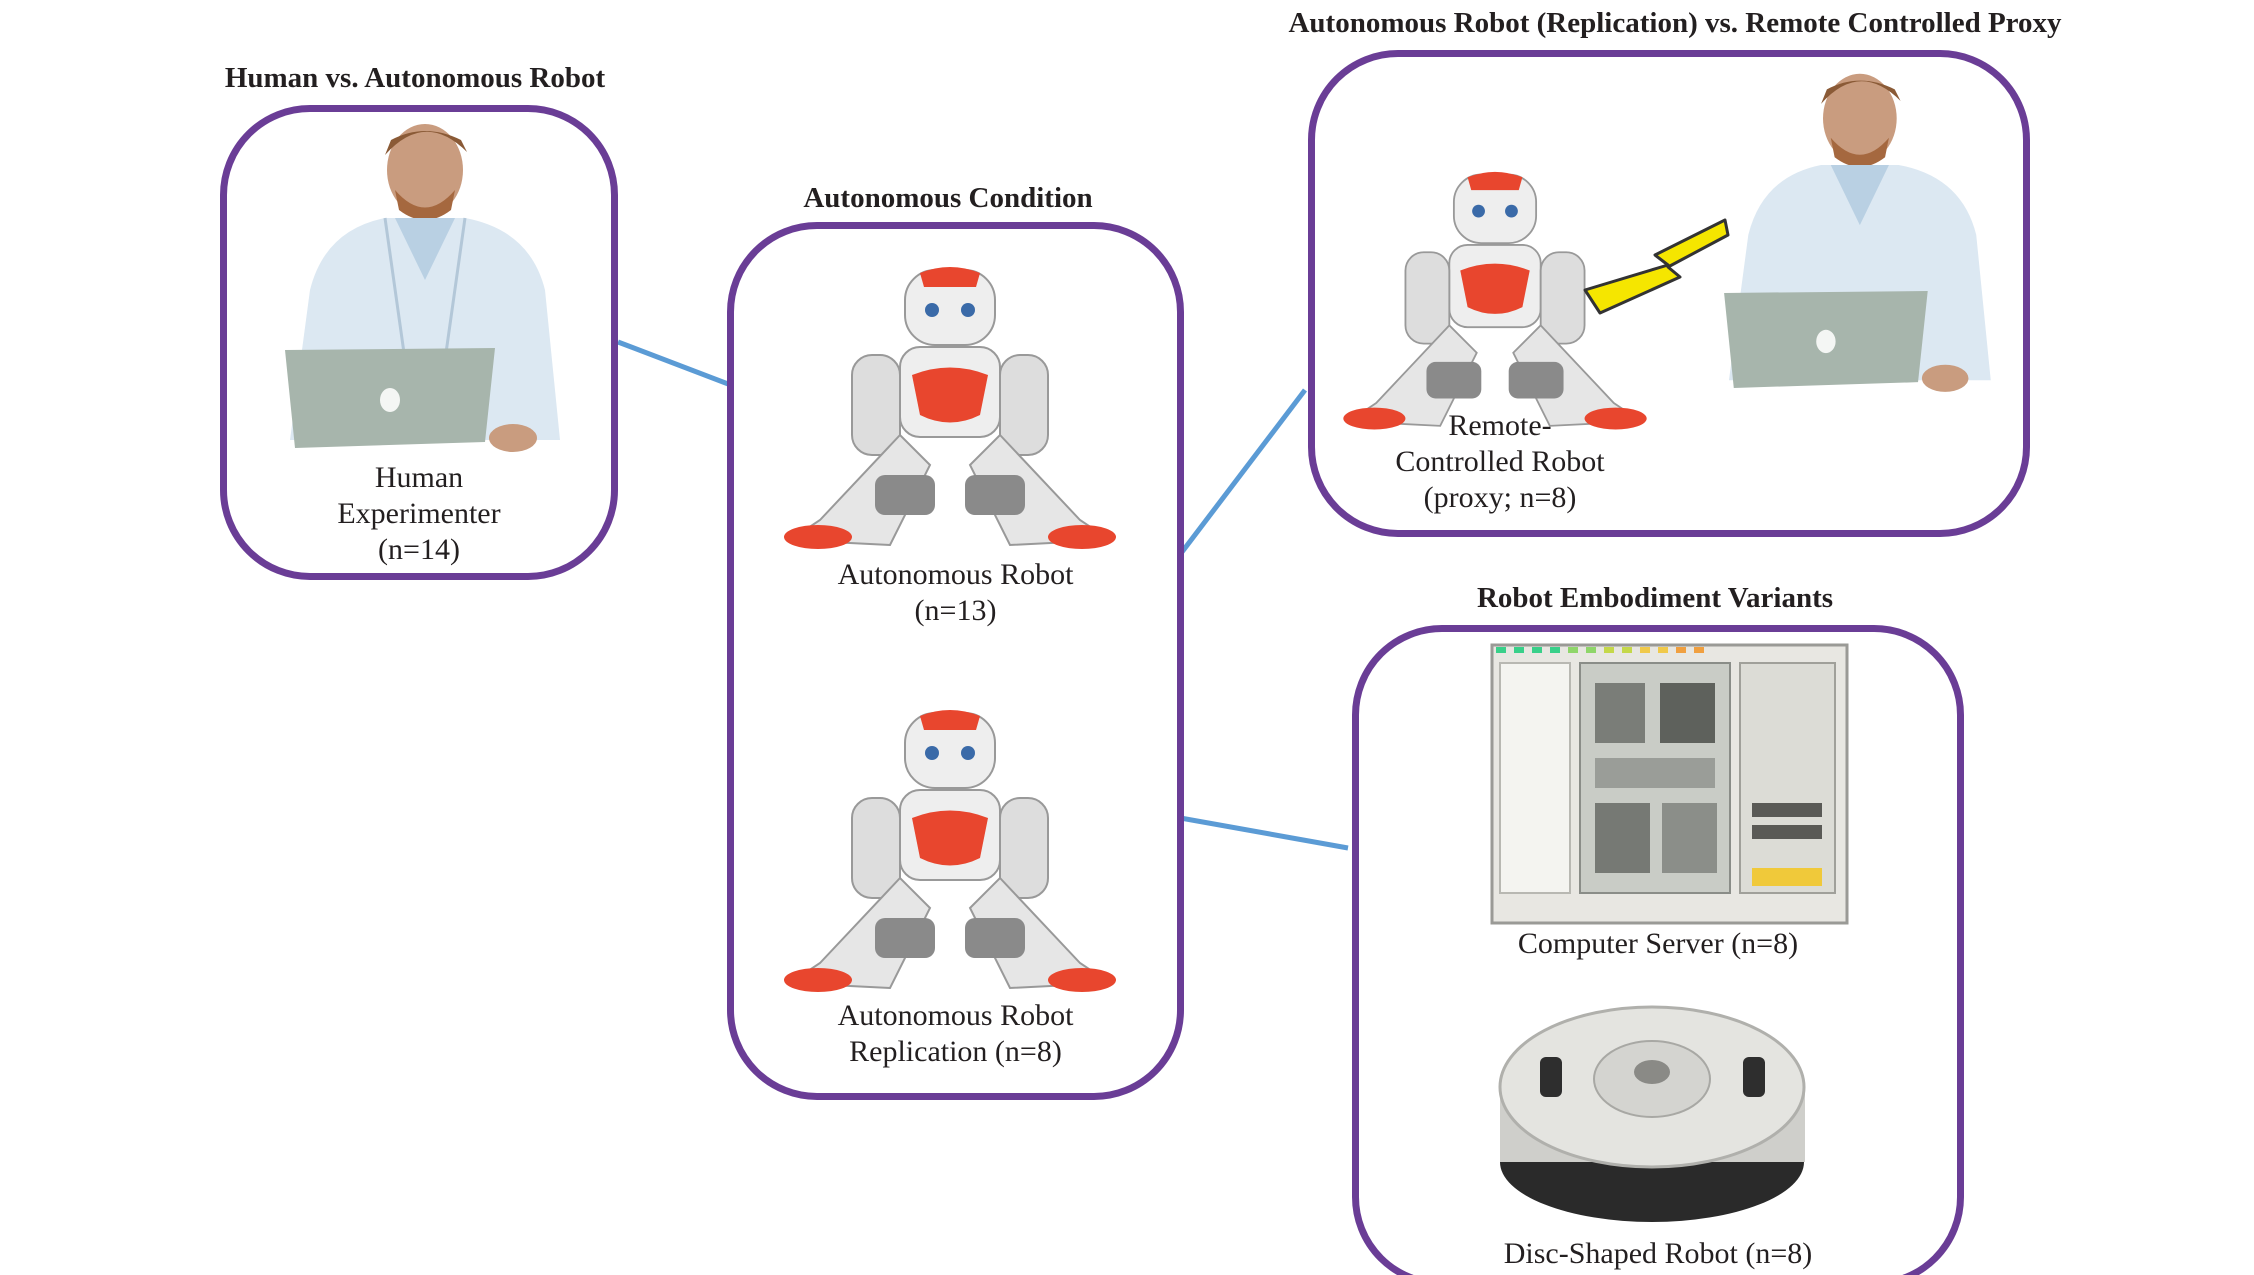 Image resolution: width=2254 pixels, height=1275 pixels. What do you see at coordinates (1500, 497) in the screenshot?
I see `proxy-caption-line-3: (proxy; n=8)` at bounding box center [1500, 497].